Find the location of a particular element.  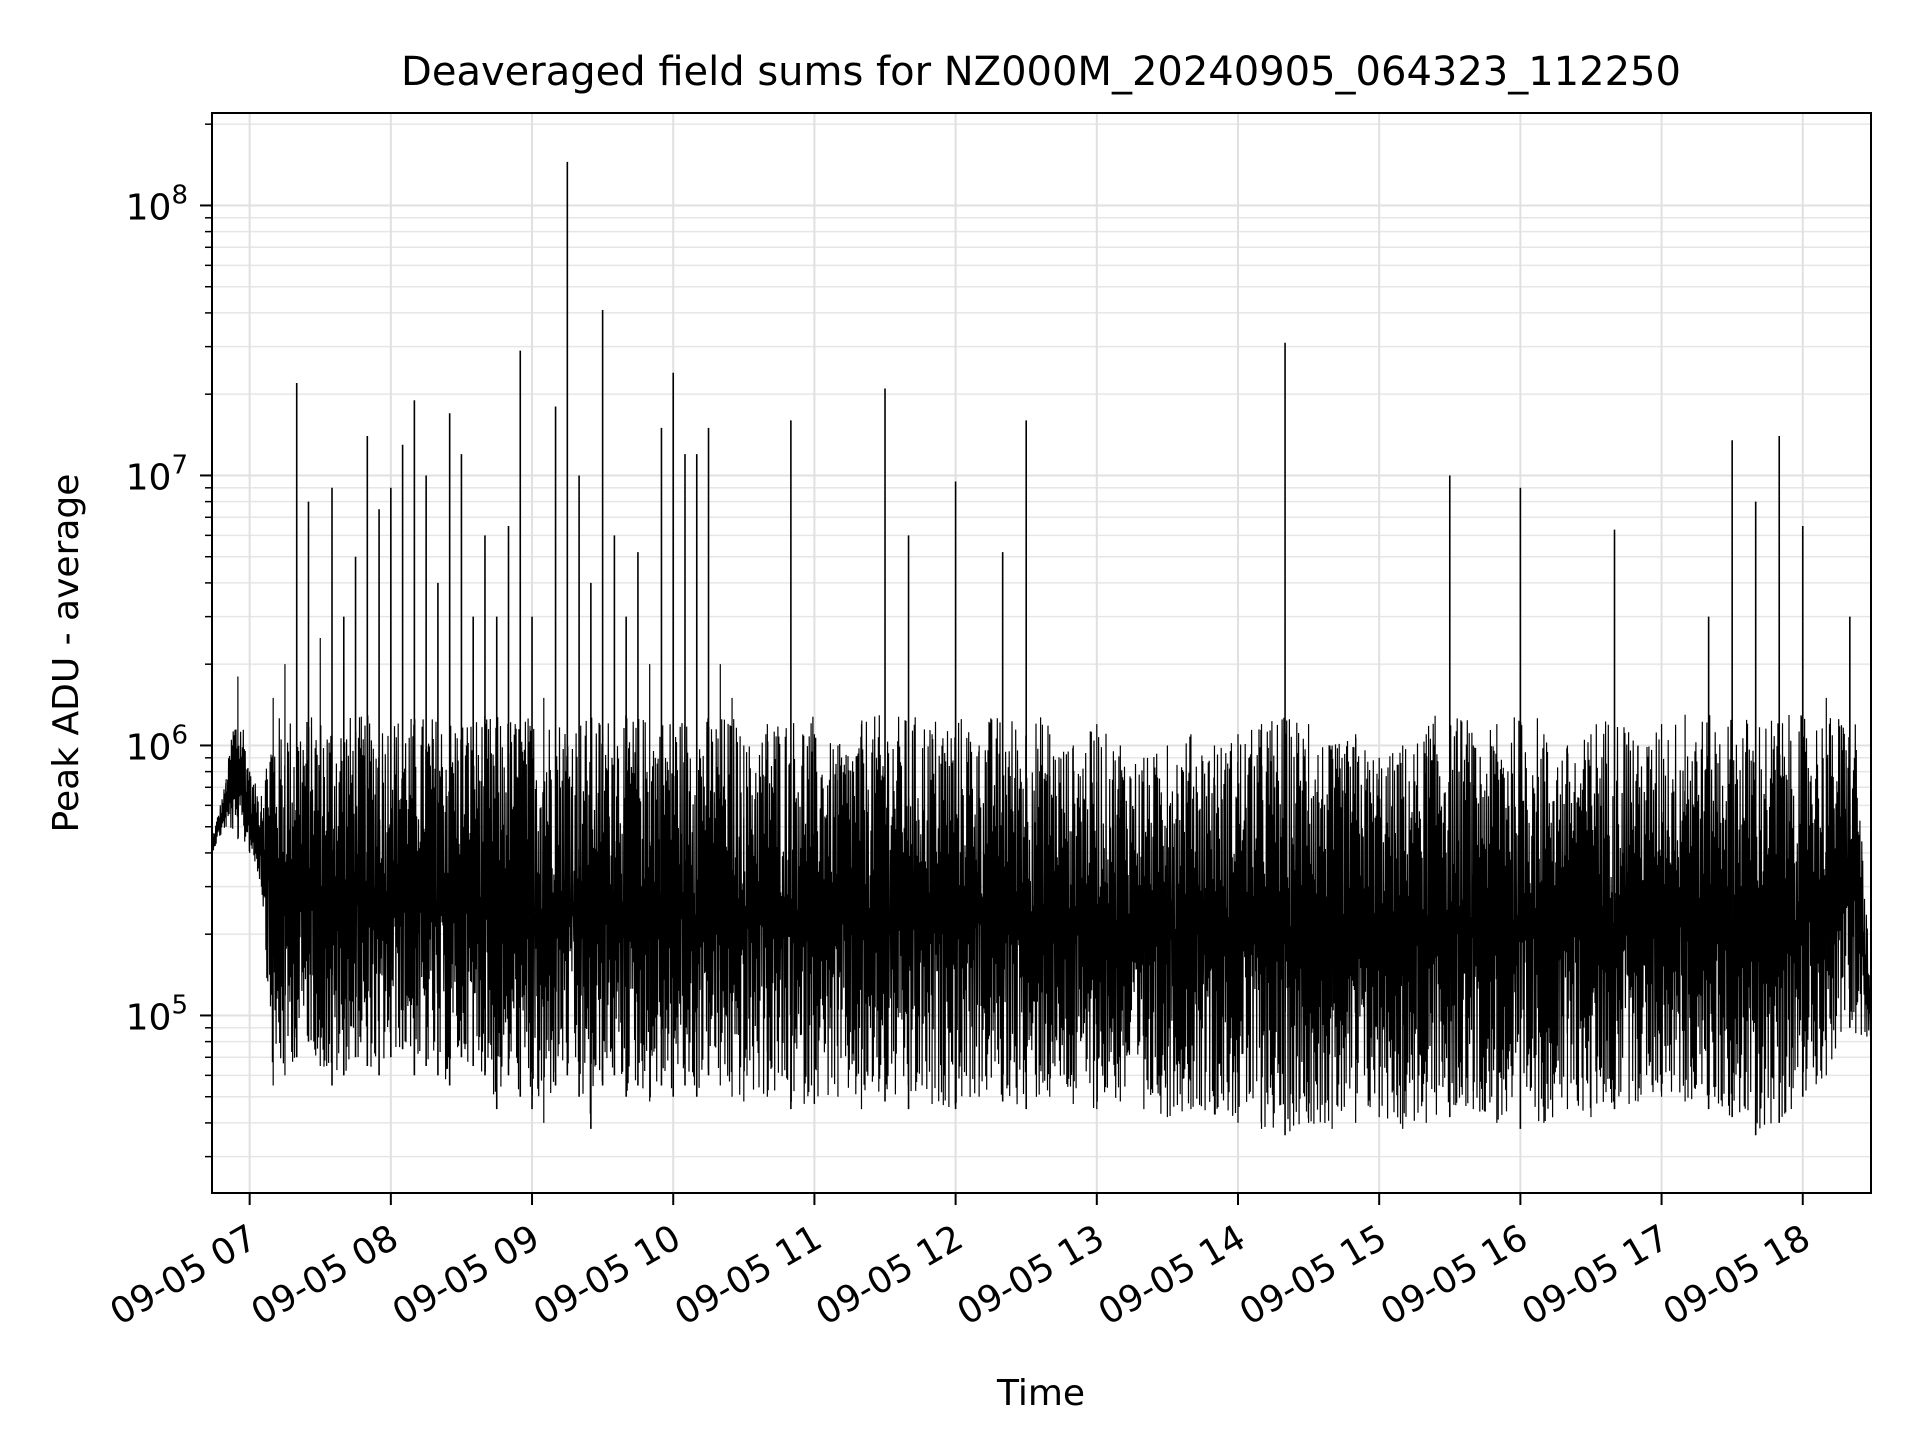

y-tick-label: 10⁶ is located at coordinates (157, 744).